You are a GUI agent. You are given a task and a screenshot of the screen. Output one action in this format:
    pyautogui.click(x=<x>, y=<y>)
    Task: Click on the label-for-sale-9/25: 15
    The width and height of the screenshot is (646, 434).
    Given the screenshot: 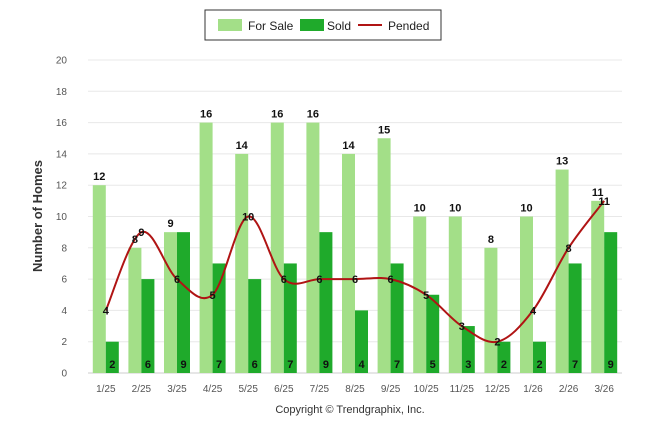 What is the action you would take?
    pyautogui.click(x=384, y=130)
    